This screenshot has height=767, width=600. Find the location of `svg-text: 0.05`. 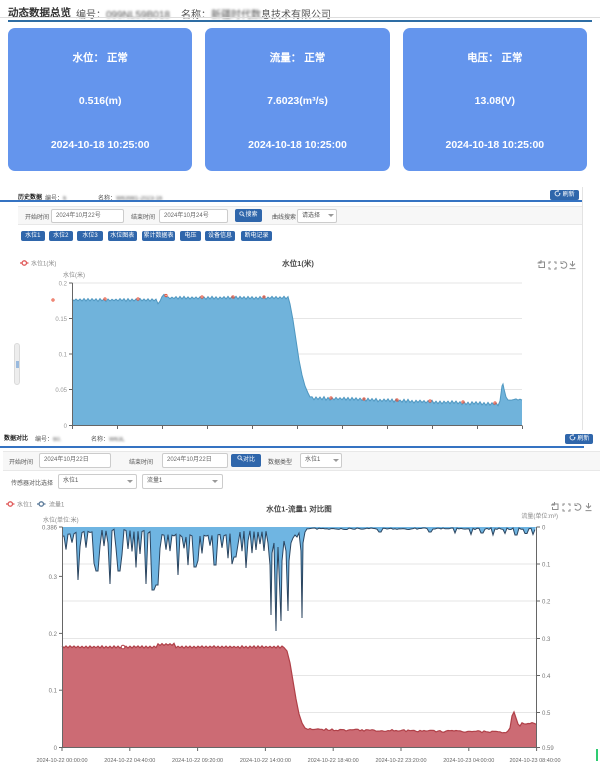

svg-text: 0.05 is located at coordinates (61, 391).